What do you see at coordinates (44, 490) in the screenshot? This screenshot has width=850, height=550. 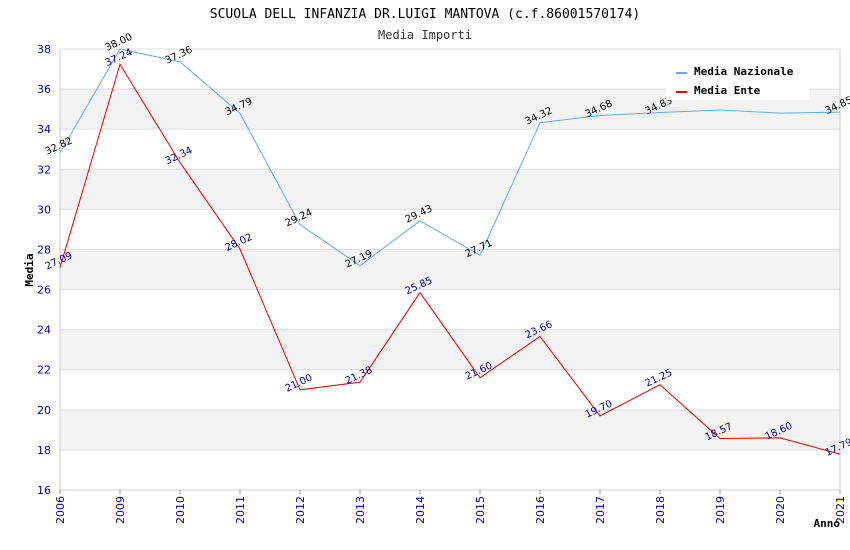 I see `y-tick-label: 16` at bounding box center [44, 490].